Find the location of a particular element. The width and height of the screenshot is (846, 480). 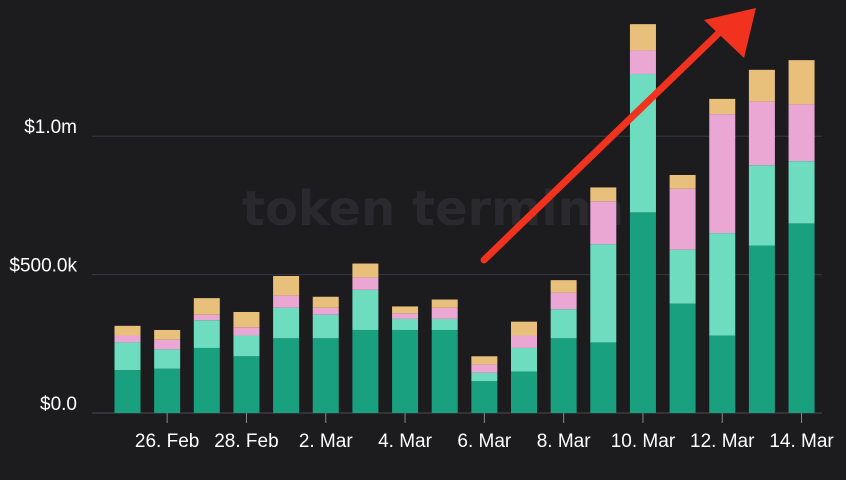

x-tick-label: 12. Mar is located at coordinates (722, 441).